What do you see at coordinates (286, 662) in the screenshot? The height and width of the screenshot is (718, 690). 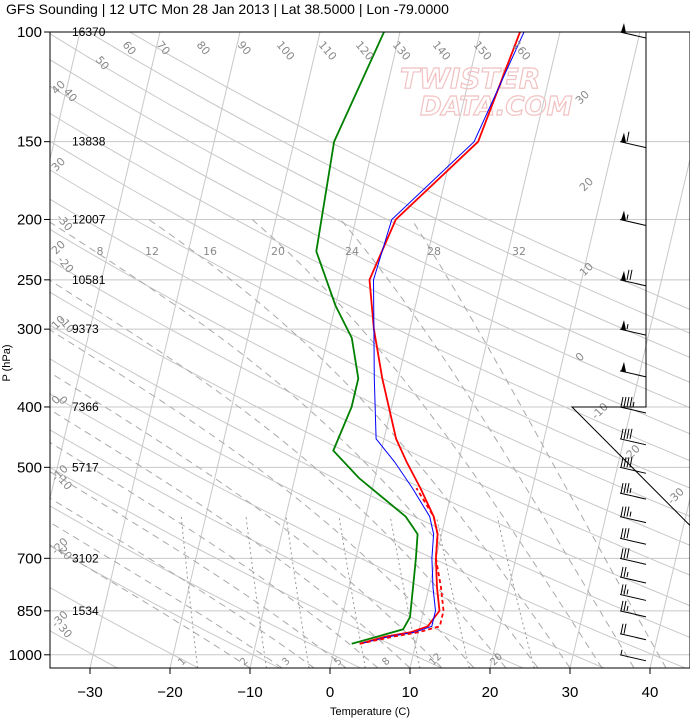 I see `mixing-ratio-label: 3` at bounding box center [286, 662].